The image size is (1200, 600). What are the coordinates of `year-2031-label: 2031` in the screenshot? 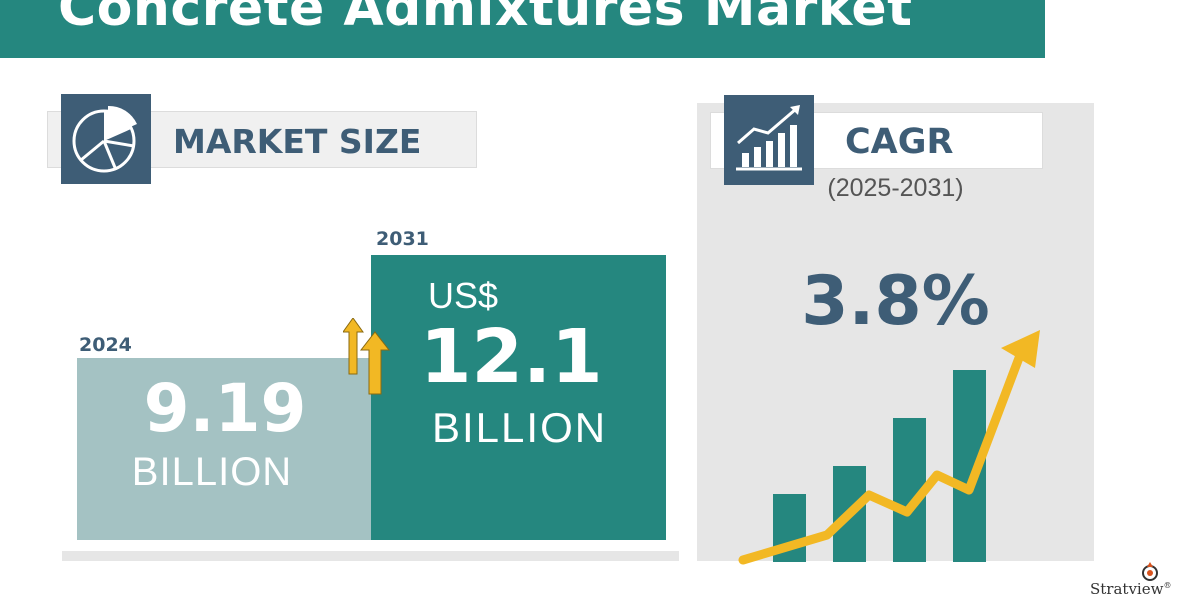 It's located at (402, 239).